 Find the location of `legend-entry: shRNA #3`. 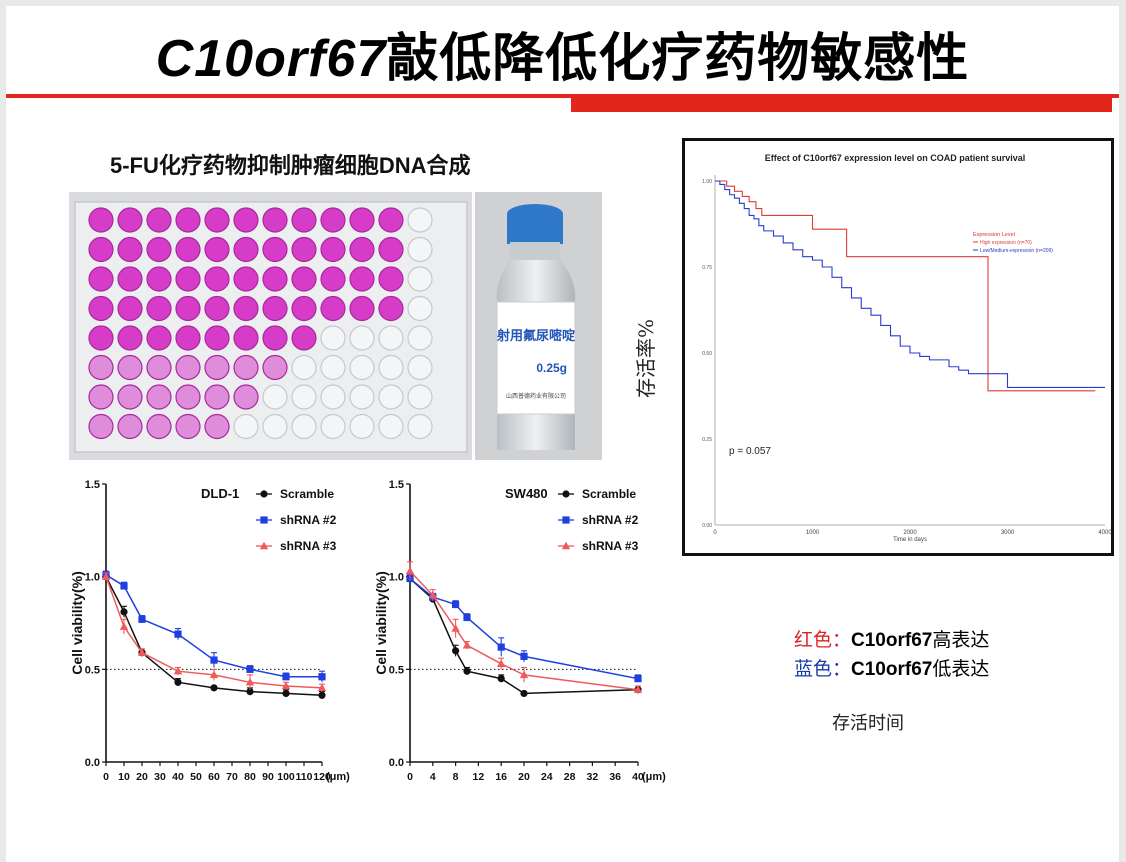

legend-entry: shRNA #3 is located at coordinates (610, 546).